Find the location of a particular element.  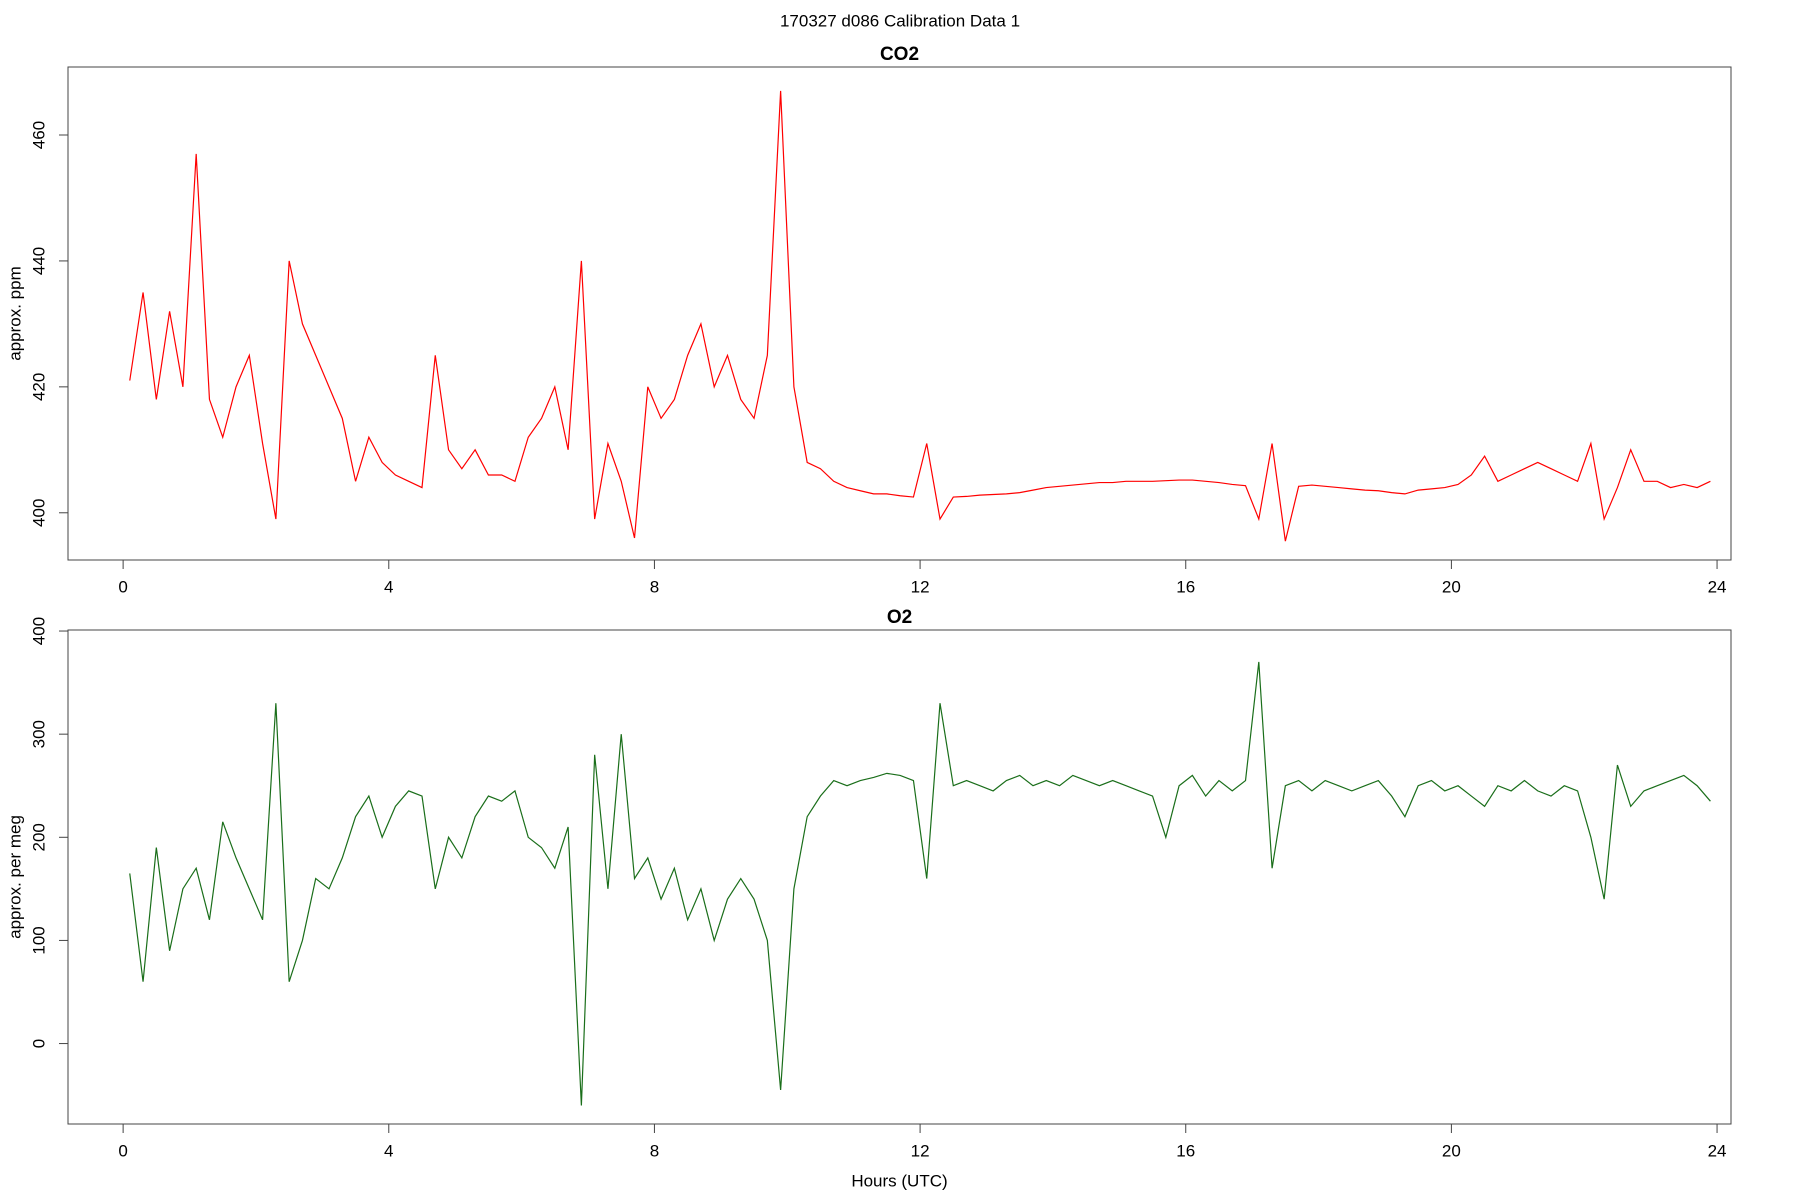

y-tick-label: 440 is located at coordinates (38, 261).